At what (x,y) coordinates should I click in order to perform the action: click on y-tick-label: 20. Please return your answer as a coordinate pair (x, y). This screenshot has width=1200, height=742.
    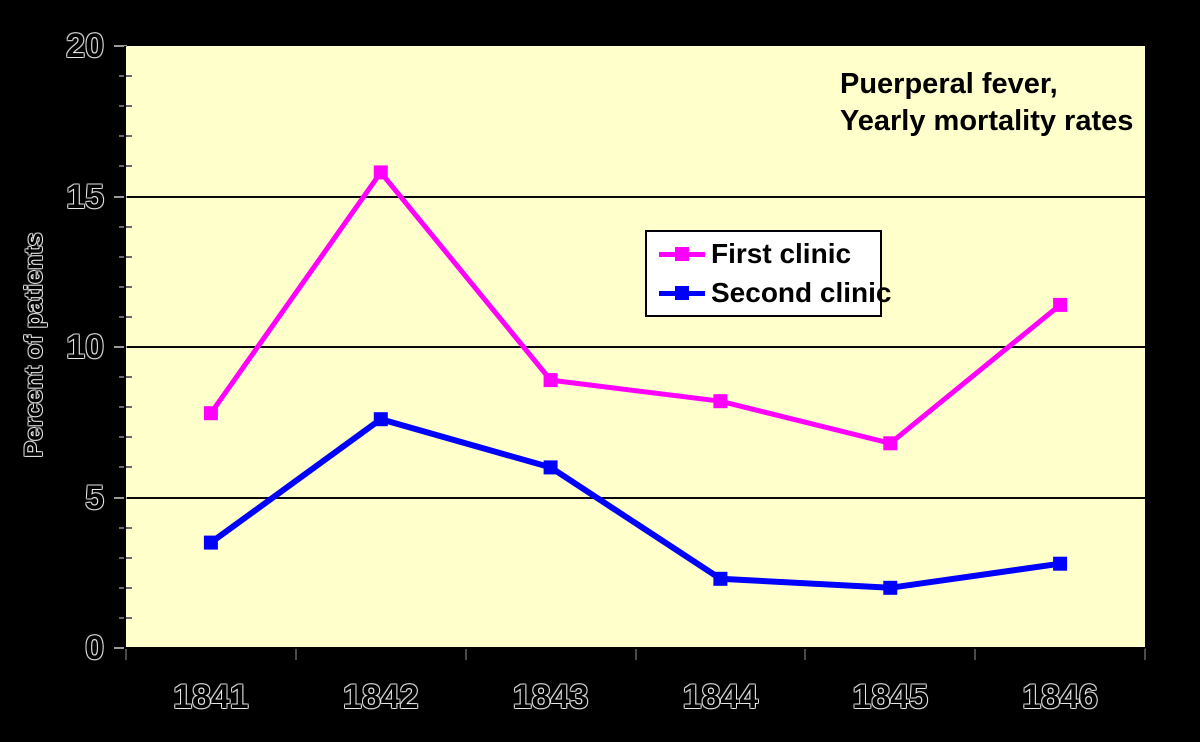
    Looking at the image, I should click on (85, 46).